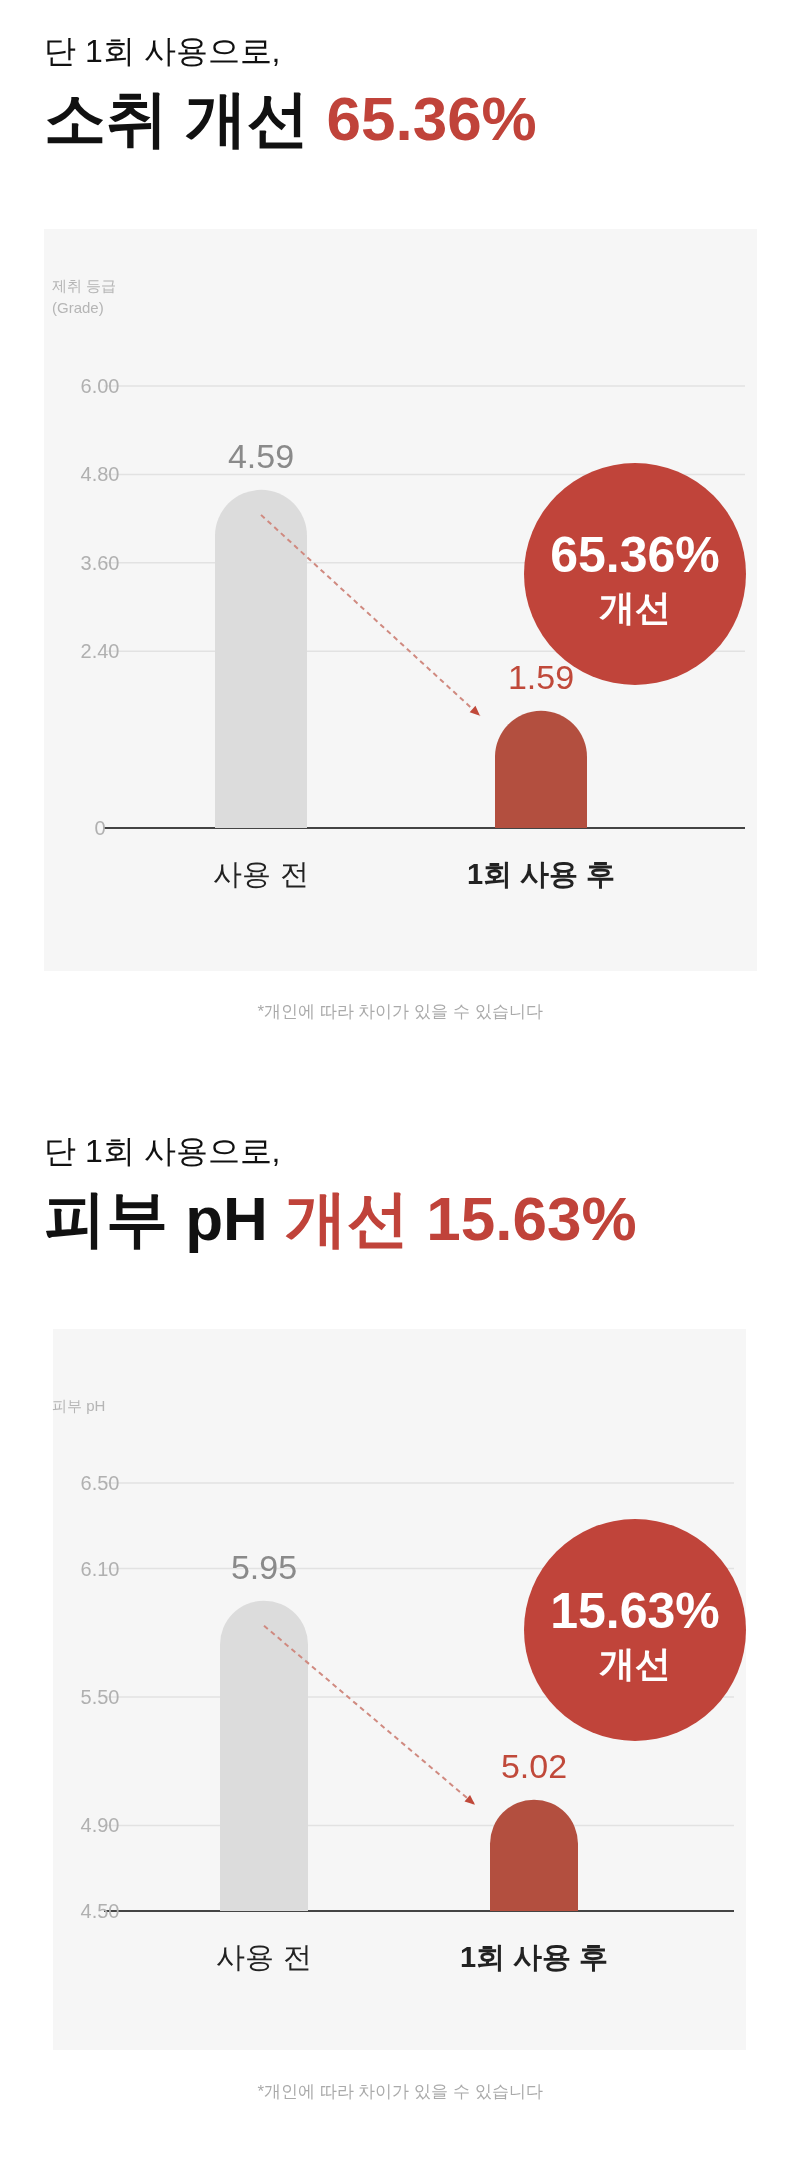 The height and width of the screenshot is (2176, 799). Describe the element at coordinates (290, 118) in the screenshot. I see `chart-title: 소취 개선 65.36%` at that location.